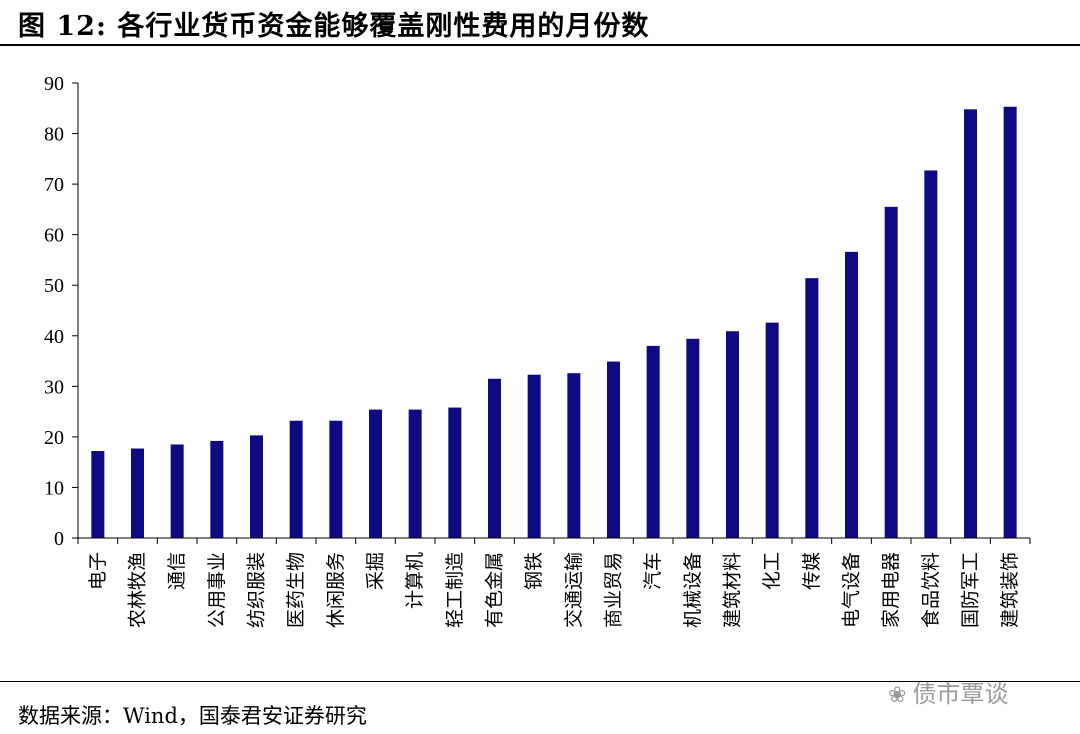 The width and height of the screenshot is (1080, 734). I want to click on x-category-label: 建筑材料, so click(733, 590).